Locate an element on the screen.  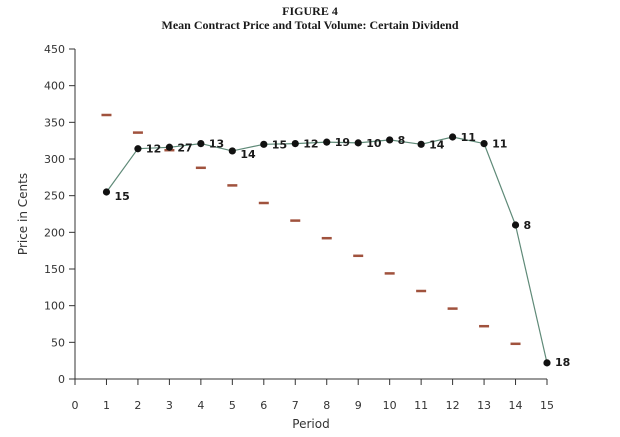
x-axis-label: Period is located at coordinates (310, 424).